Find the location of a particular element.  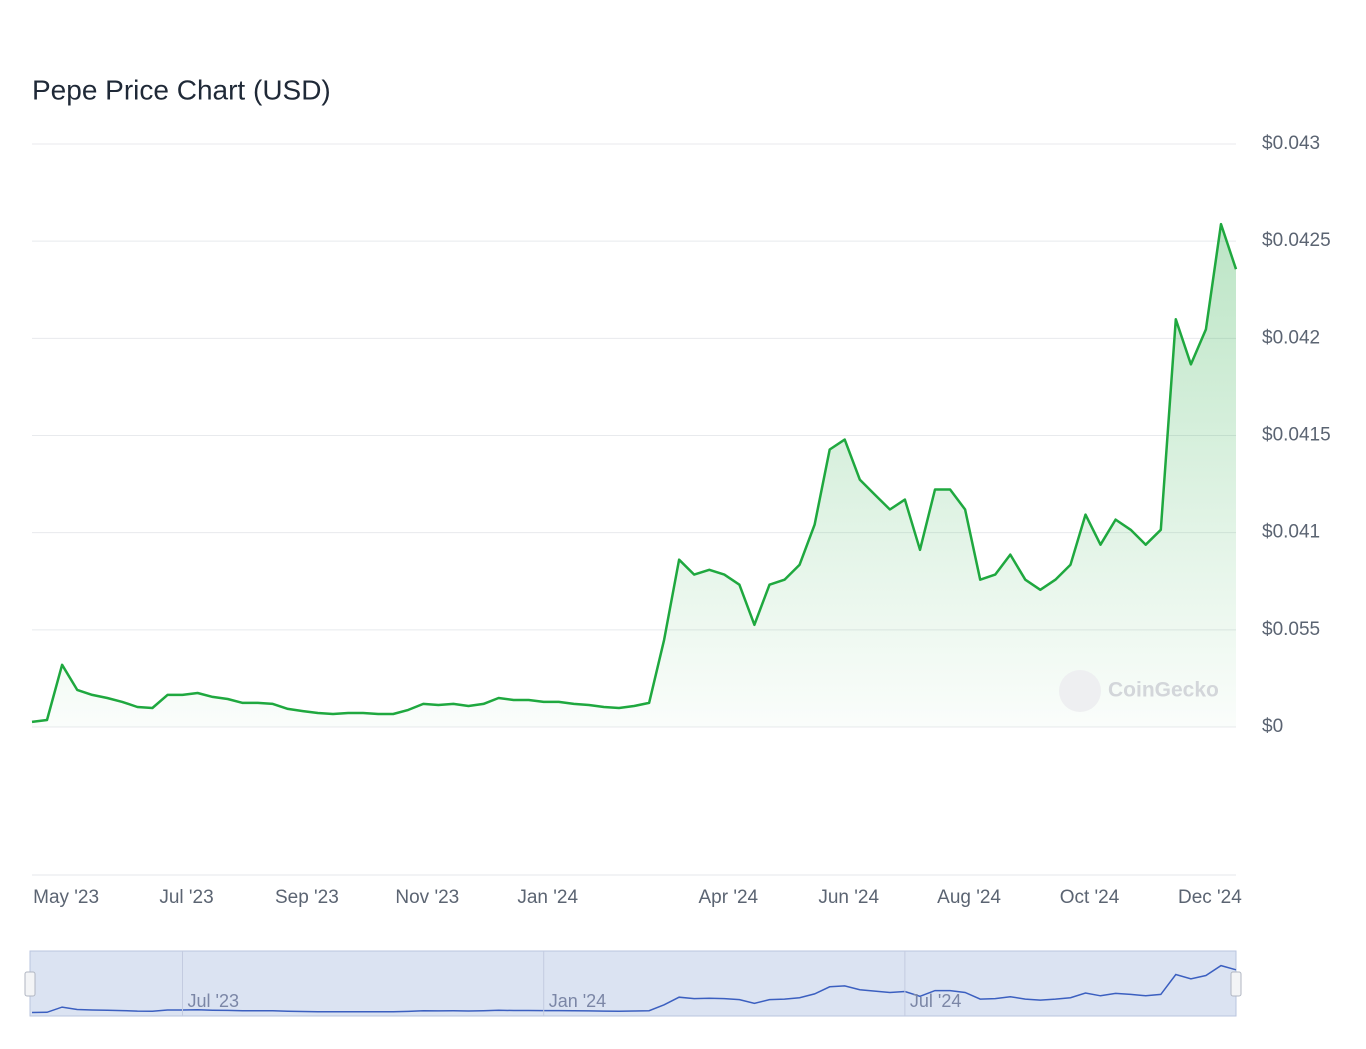

watermark-logo is located at coordinates (1080, 691).